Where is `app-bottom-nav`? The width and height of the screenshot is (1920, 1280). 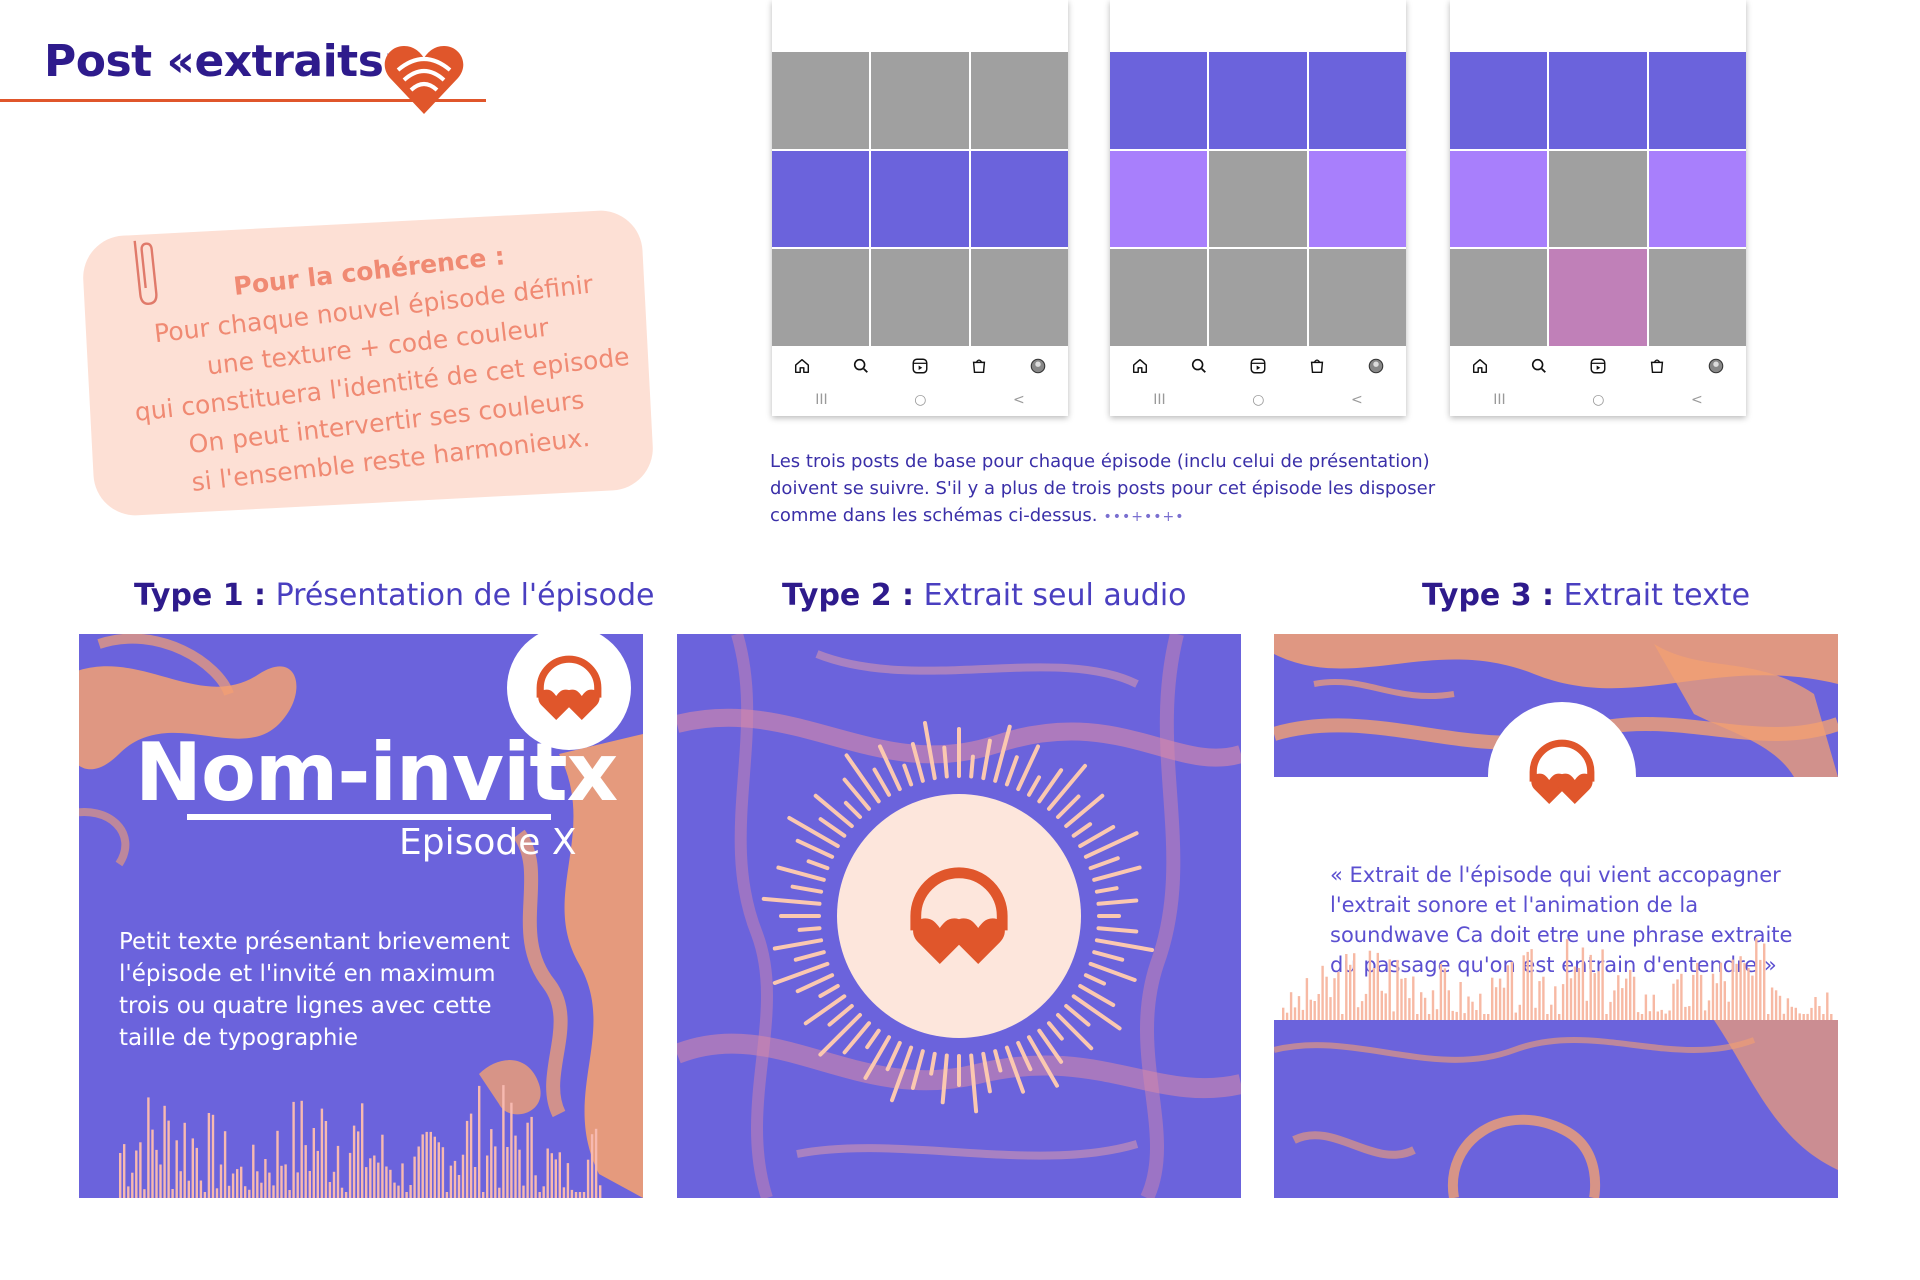 app-bottom-nav is located at coordinates (1258, 366).